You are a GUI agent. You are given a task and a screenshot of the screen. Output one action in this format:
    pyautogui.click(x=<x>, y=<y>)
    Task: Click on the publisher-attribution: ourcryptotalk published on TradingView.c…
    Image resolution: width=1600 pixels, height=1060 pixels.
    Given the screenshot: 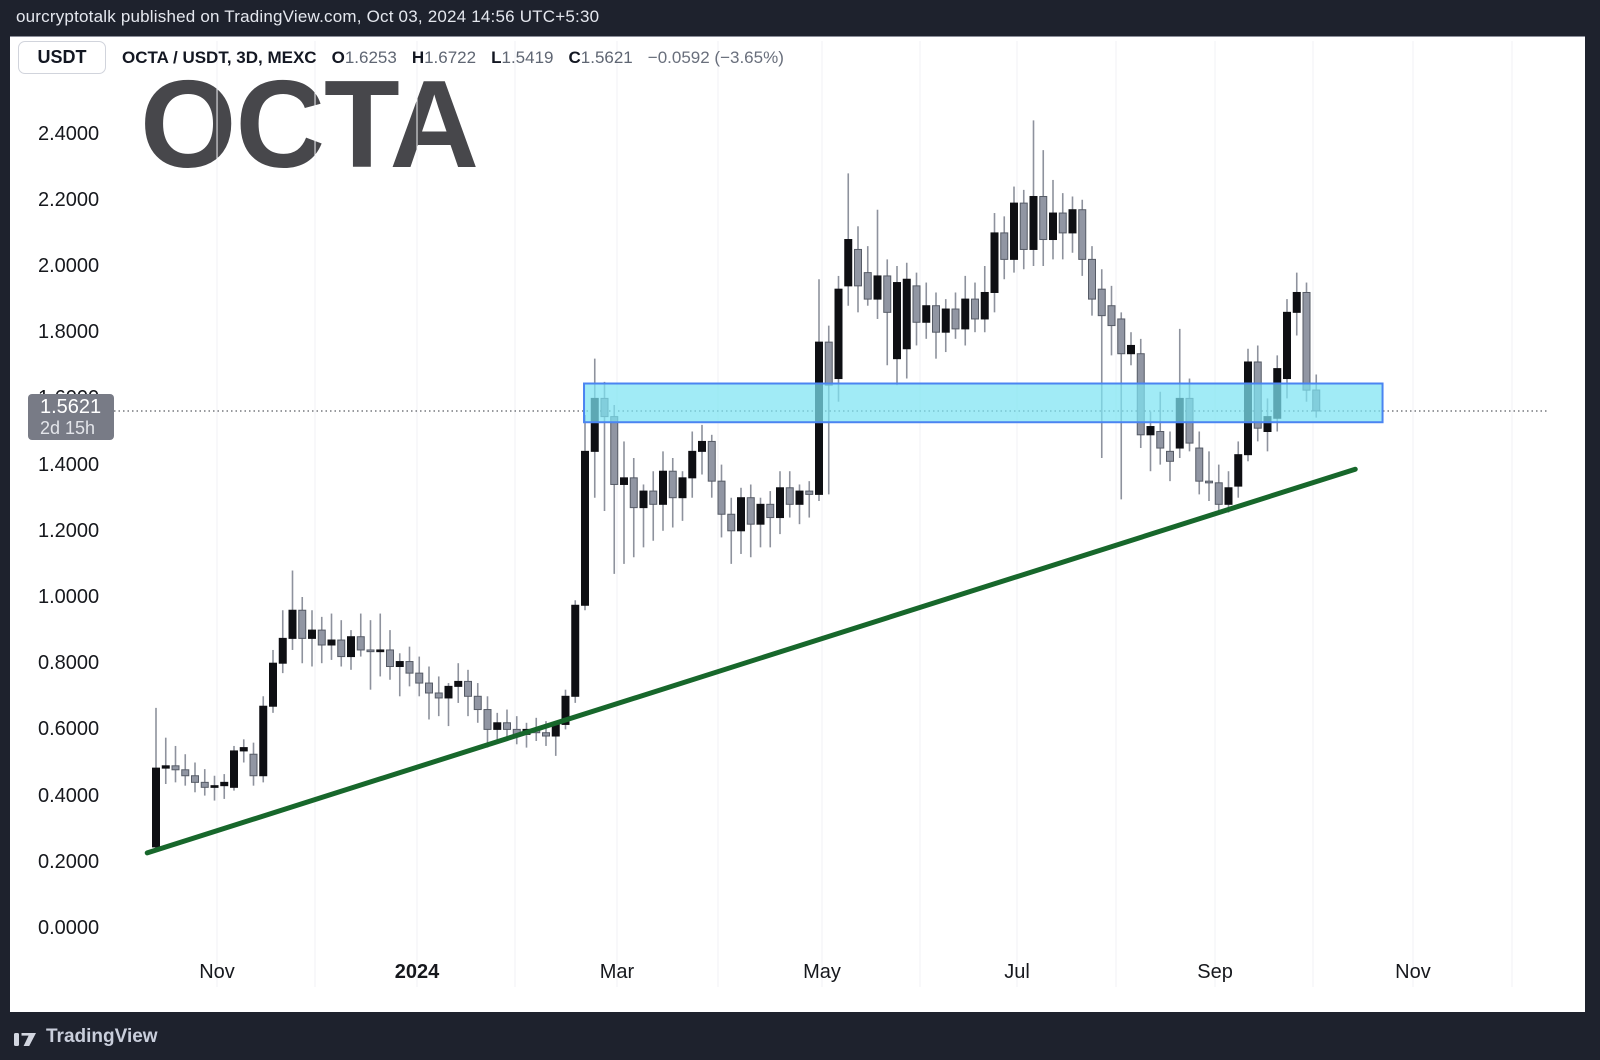 What is the action you would take?
    pyautogui.click(x=308, y=16)
    